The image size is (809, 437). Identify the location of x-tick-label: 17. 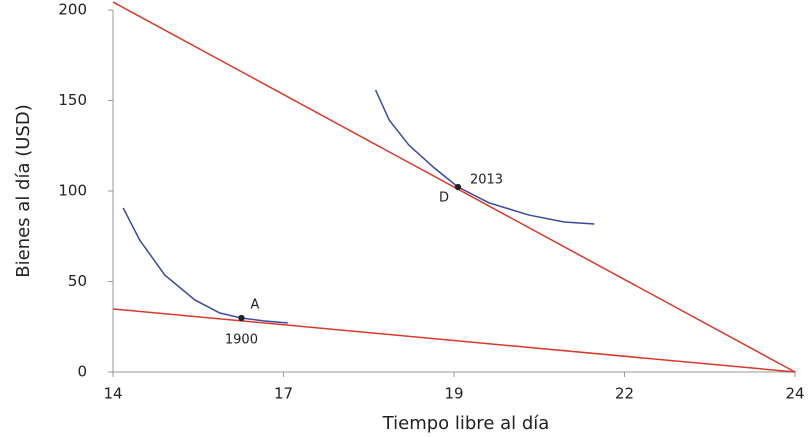
(283, 394).